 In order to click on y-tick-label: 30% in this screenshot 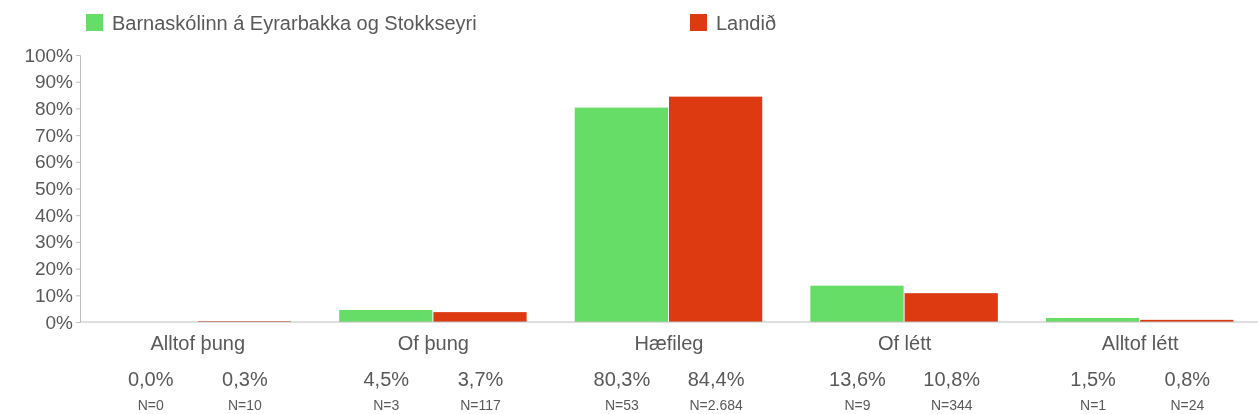, I will do `click(54, 242)`.